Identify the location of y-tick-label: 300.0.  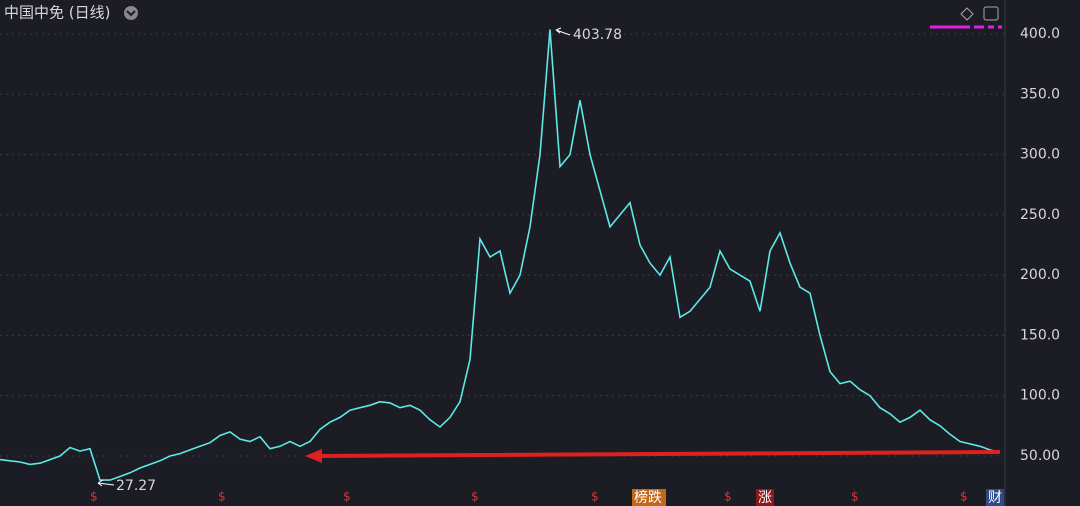
(1040, 155).